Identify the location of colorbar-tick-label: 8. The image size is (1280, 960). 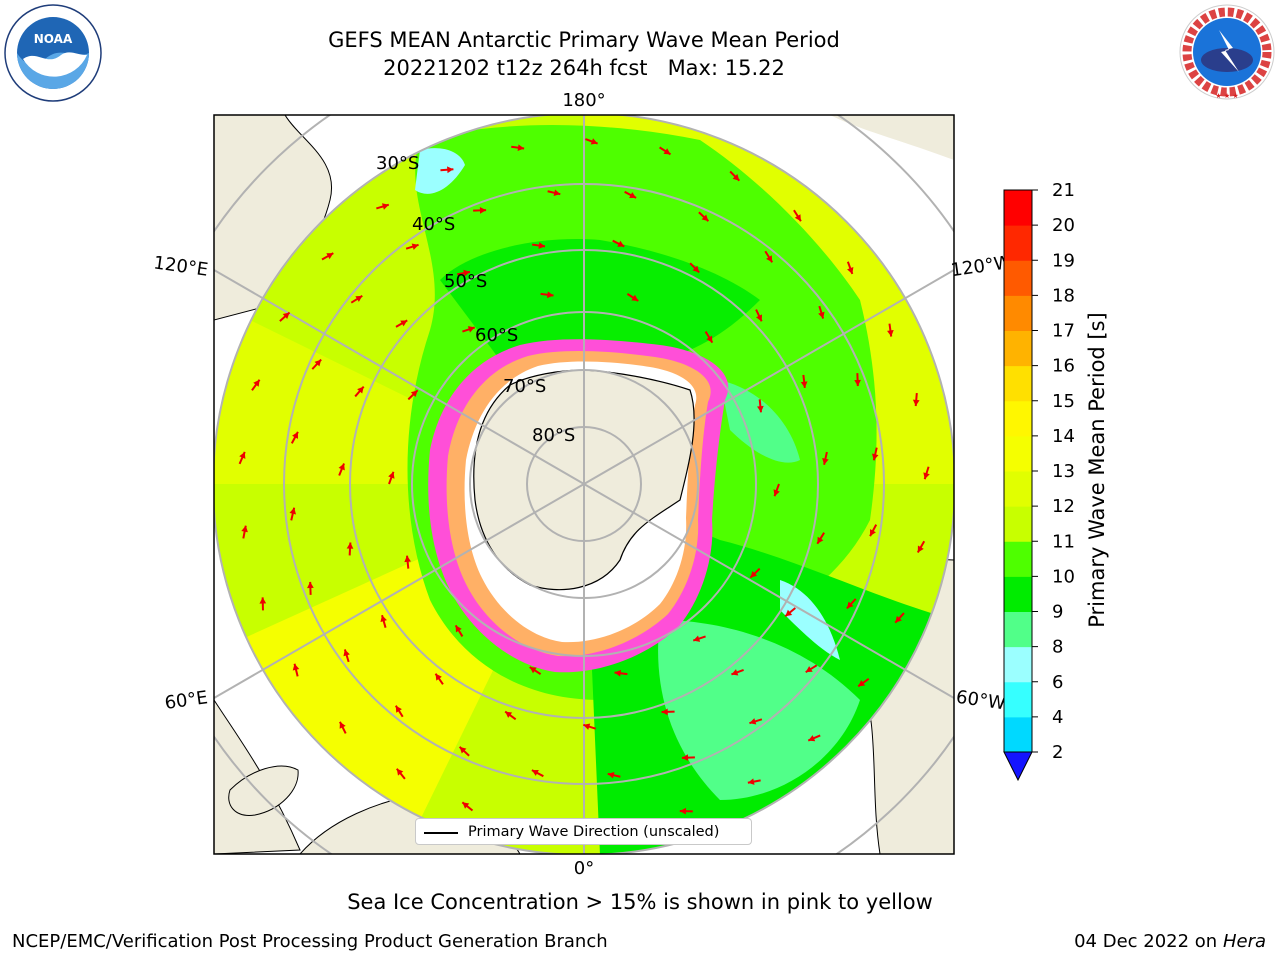
(1057, 647).